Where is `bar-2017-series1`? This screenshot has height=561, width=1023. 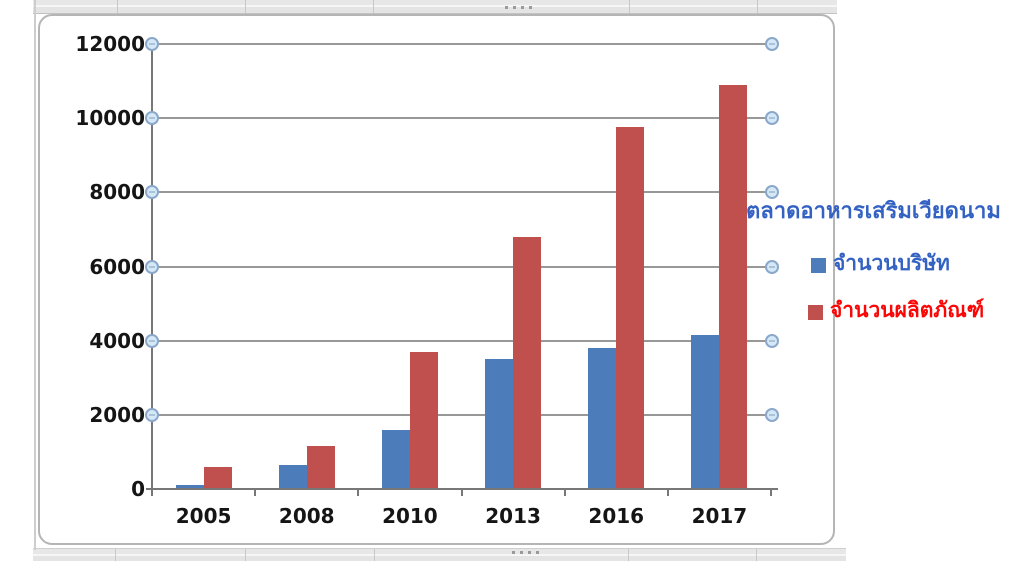 bar-2017-series1 is located at coordinates (733, 286).